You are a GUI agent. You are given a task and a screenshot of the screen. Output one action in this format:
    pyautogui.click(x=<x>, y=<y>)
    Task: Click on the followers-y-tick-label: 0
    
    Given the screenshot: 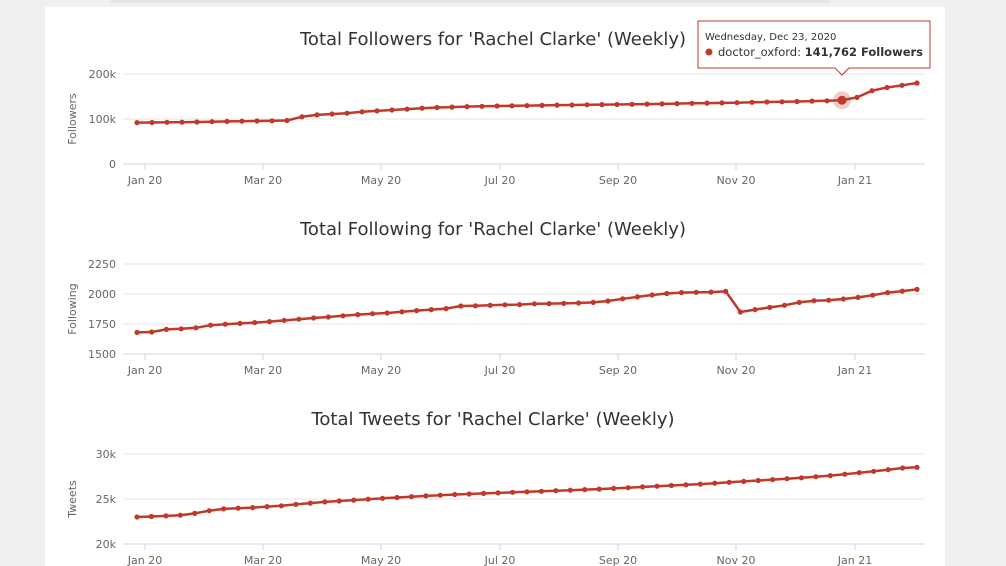 What is the action you would take?
    pyautogui.click(x=112, y=164)
    